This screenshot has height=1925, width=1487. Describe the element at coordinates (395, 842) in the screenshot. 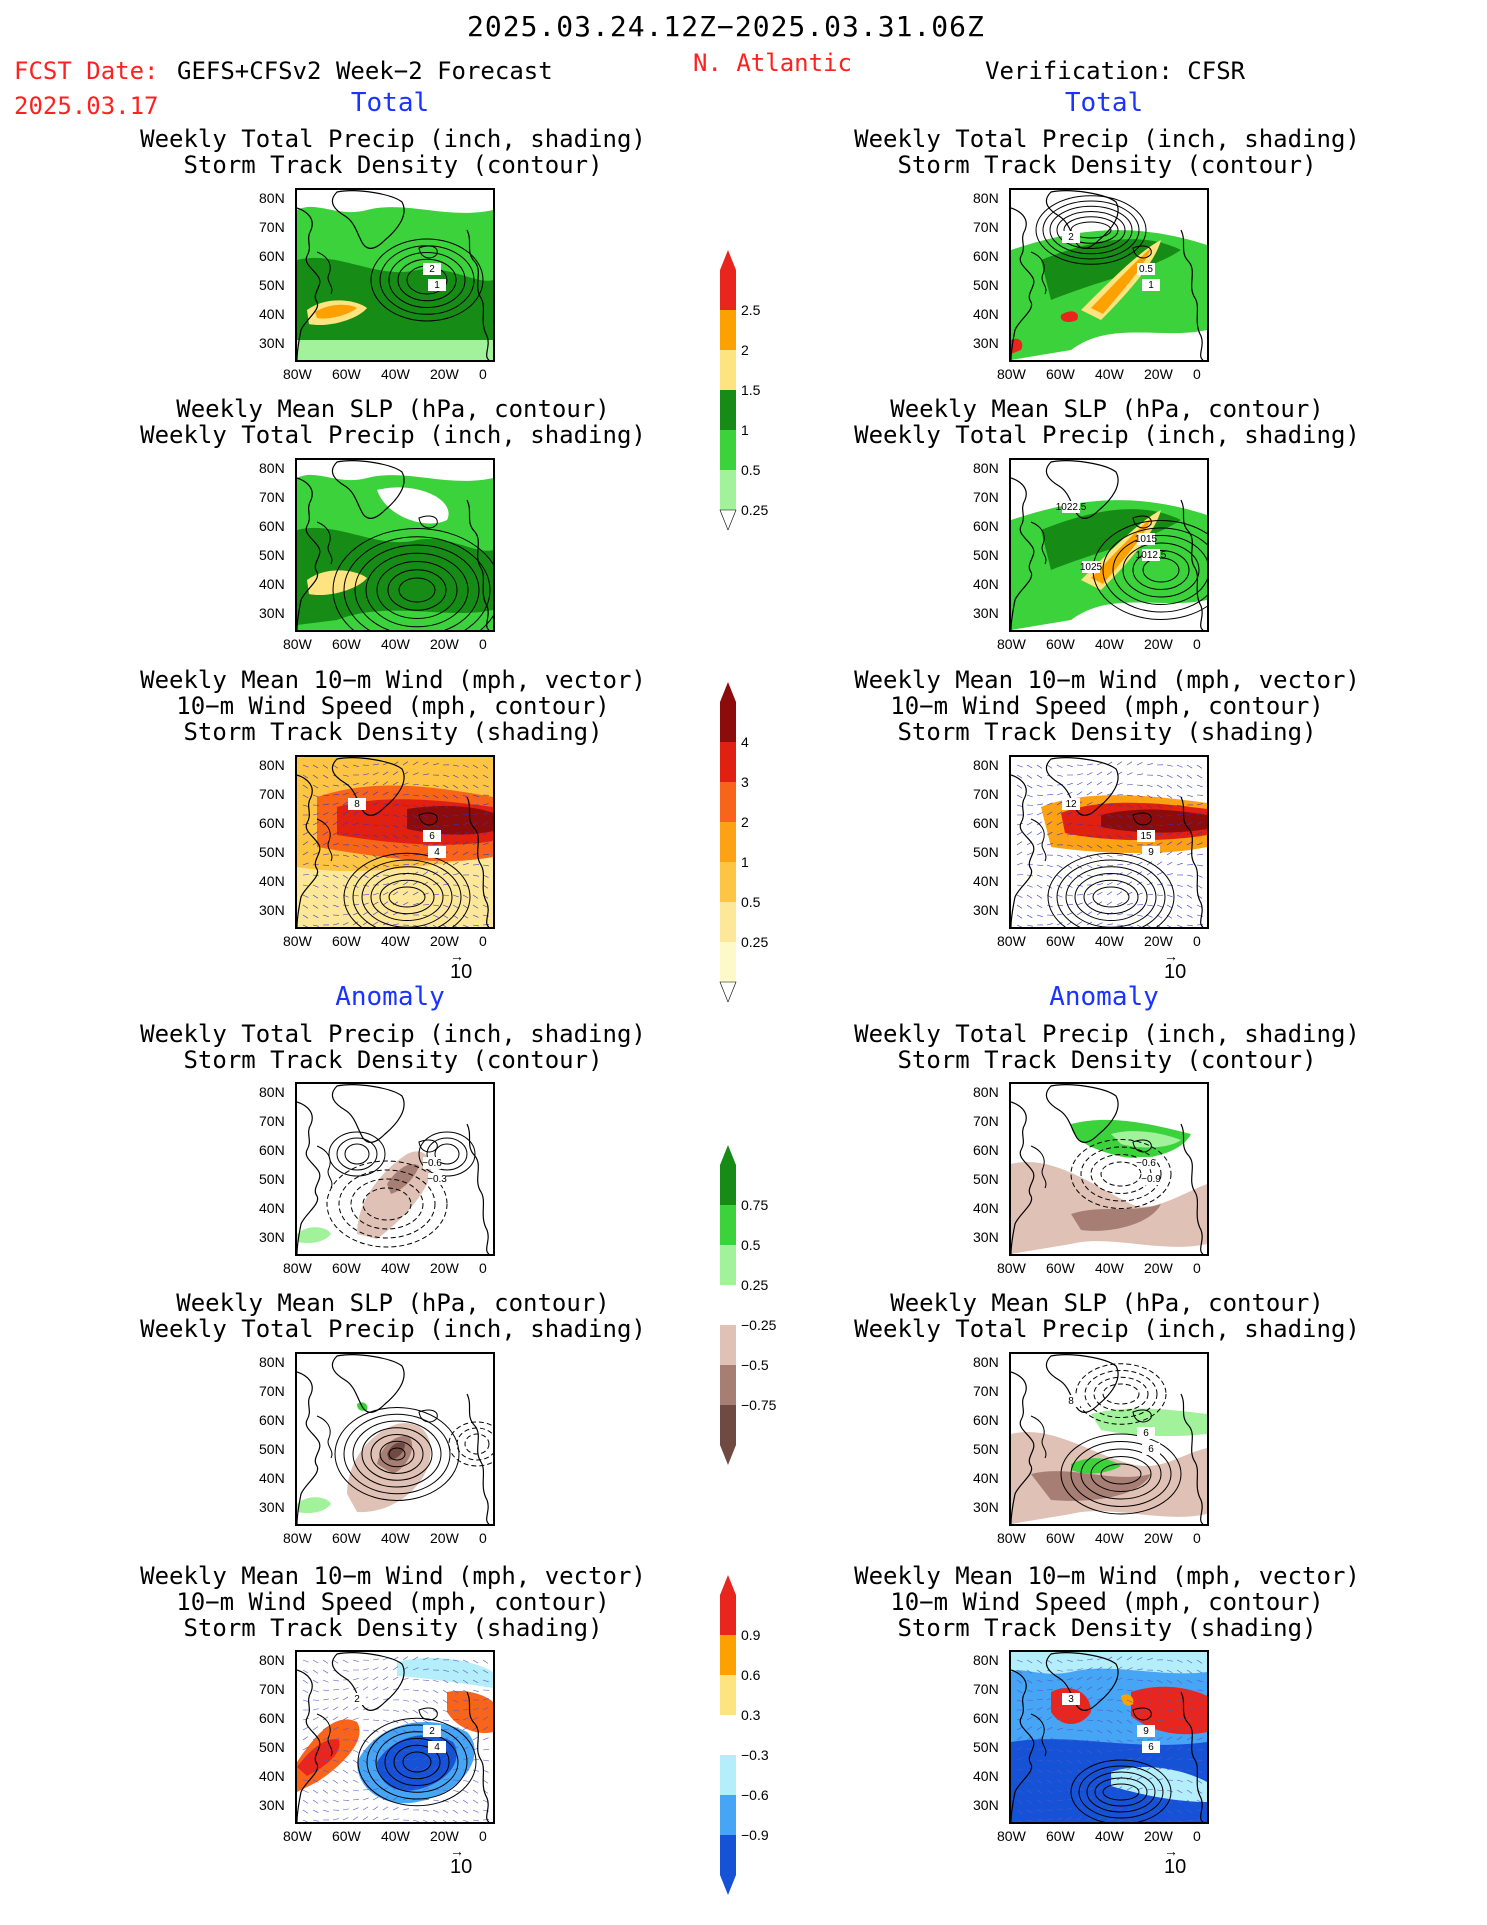

I see `map-fc_wind: 6 4 8` at that location.